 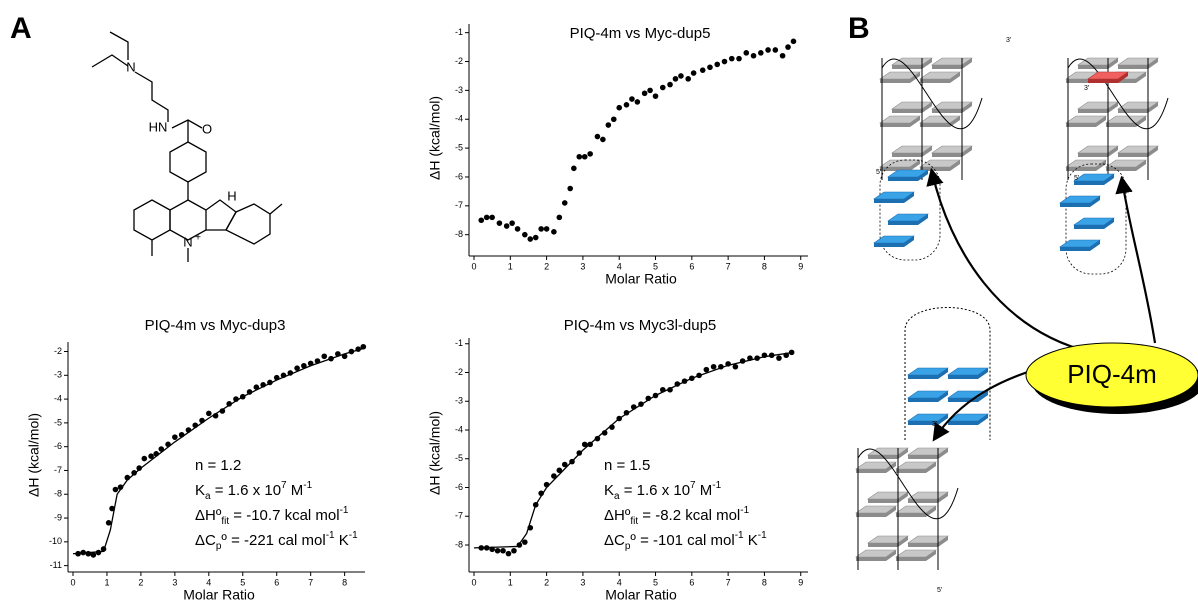 I want to click on y-tick-label: -5, so click(x=58, y=422).